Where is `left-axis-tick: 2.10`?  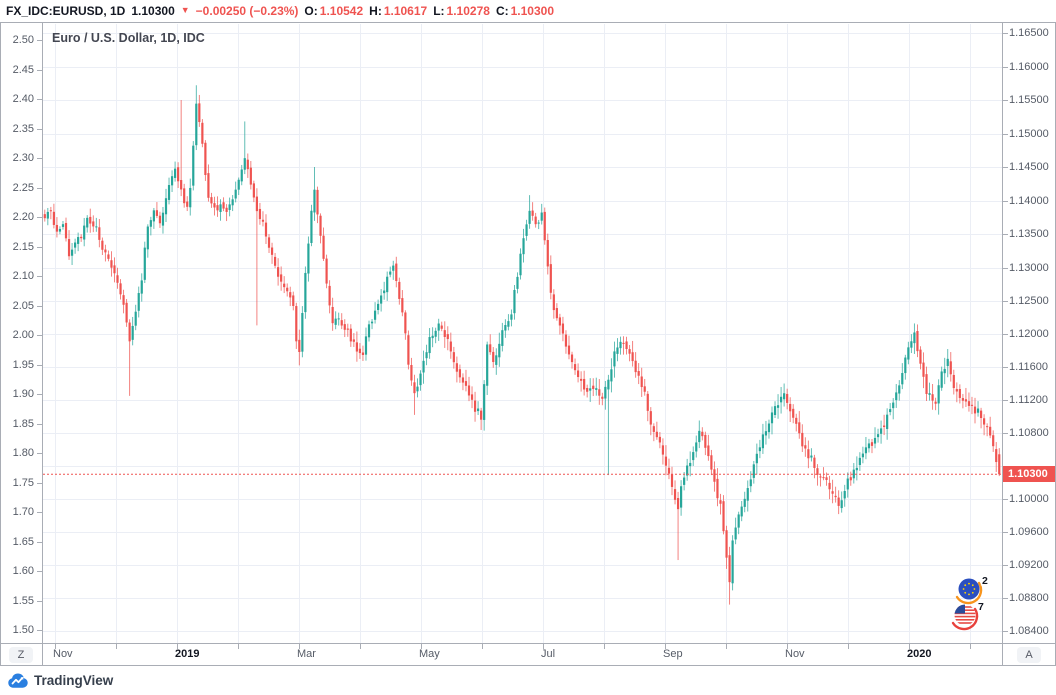
left-axis-tick: 2.10 is located at coordinates (23, 276).